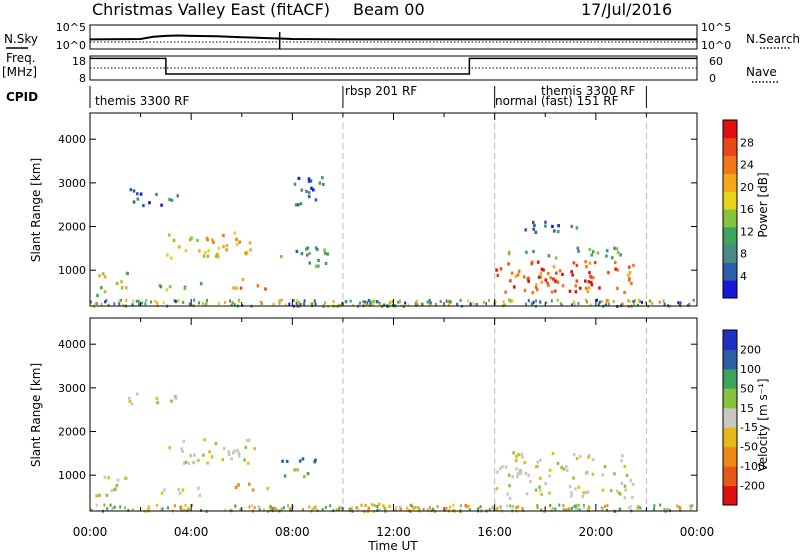  Describe the element at coordinates (752, 466) in the screenshot. I see `colorbar-tick-label: -100` at that location.